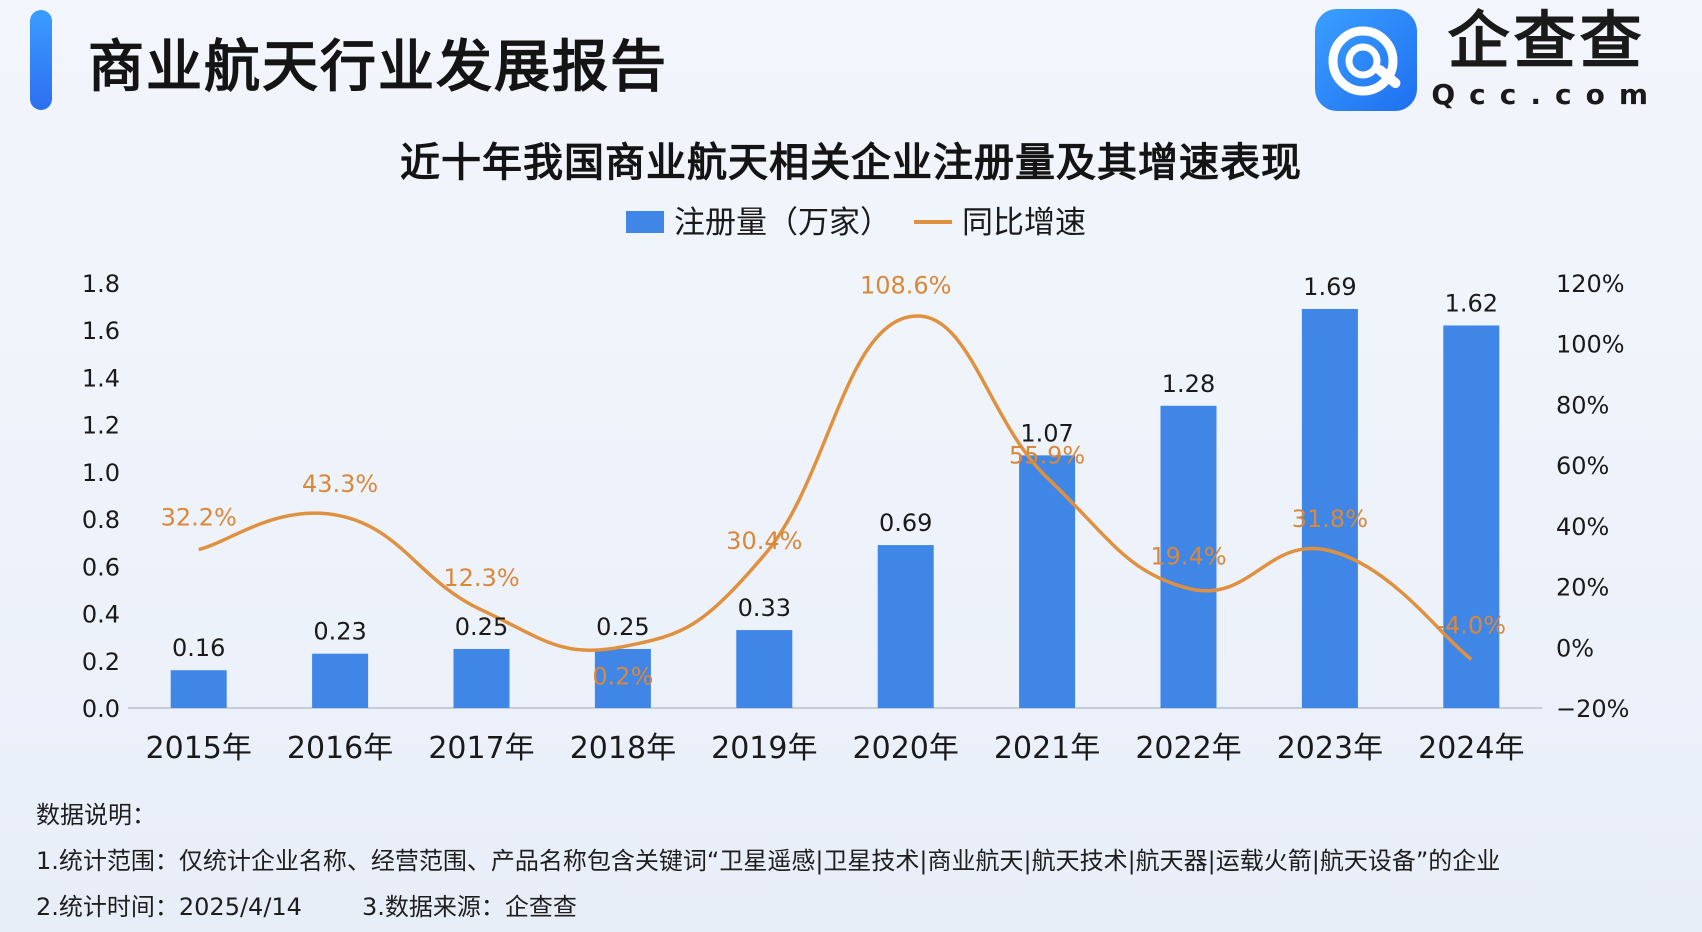 The width and height of the screenshot is (1702, 932). I want to click on growth-value-label: 12.3%, so click(481, 578).